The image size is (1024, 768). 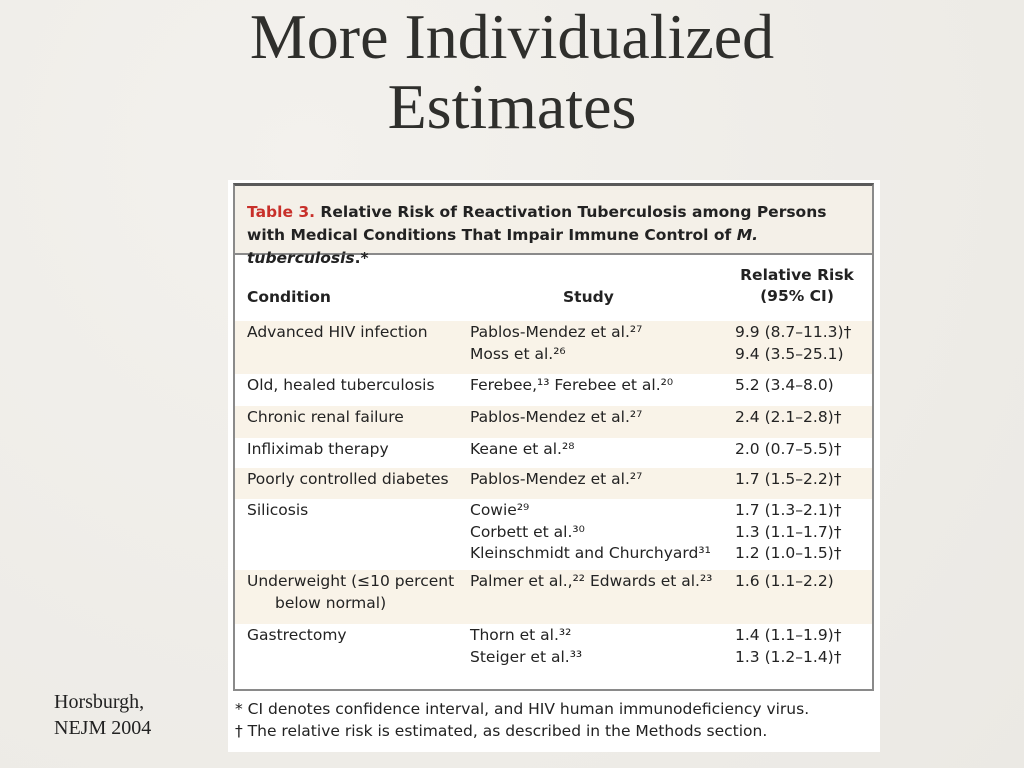 I want to click on title-line-2: Estimates, so click(x=512, y=106).